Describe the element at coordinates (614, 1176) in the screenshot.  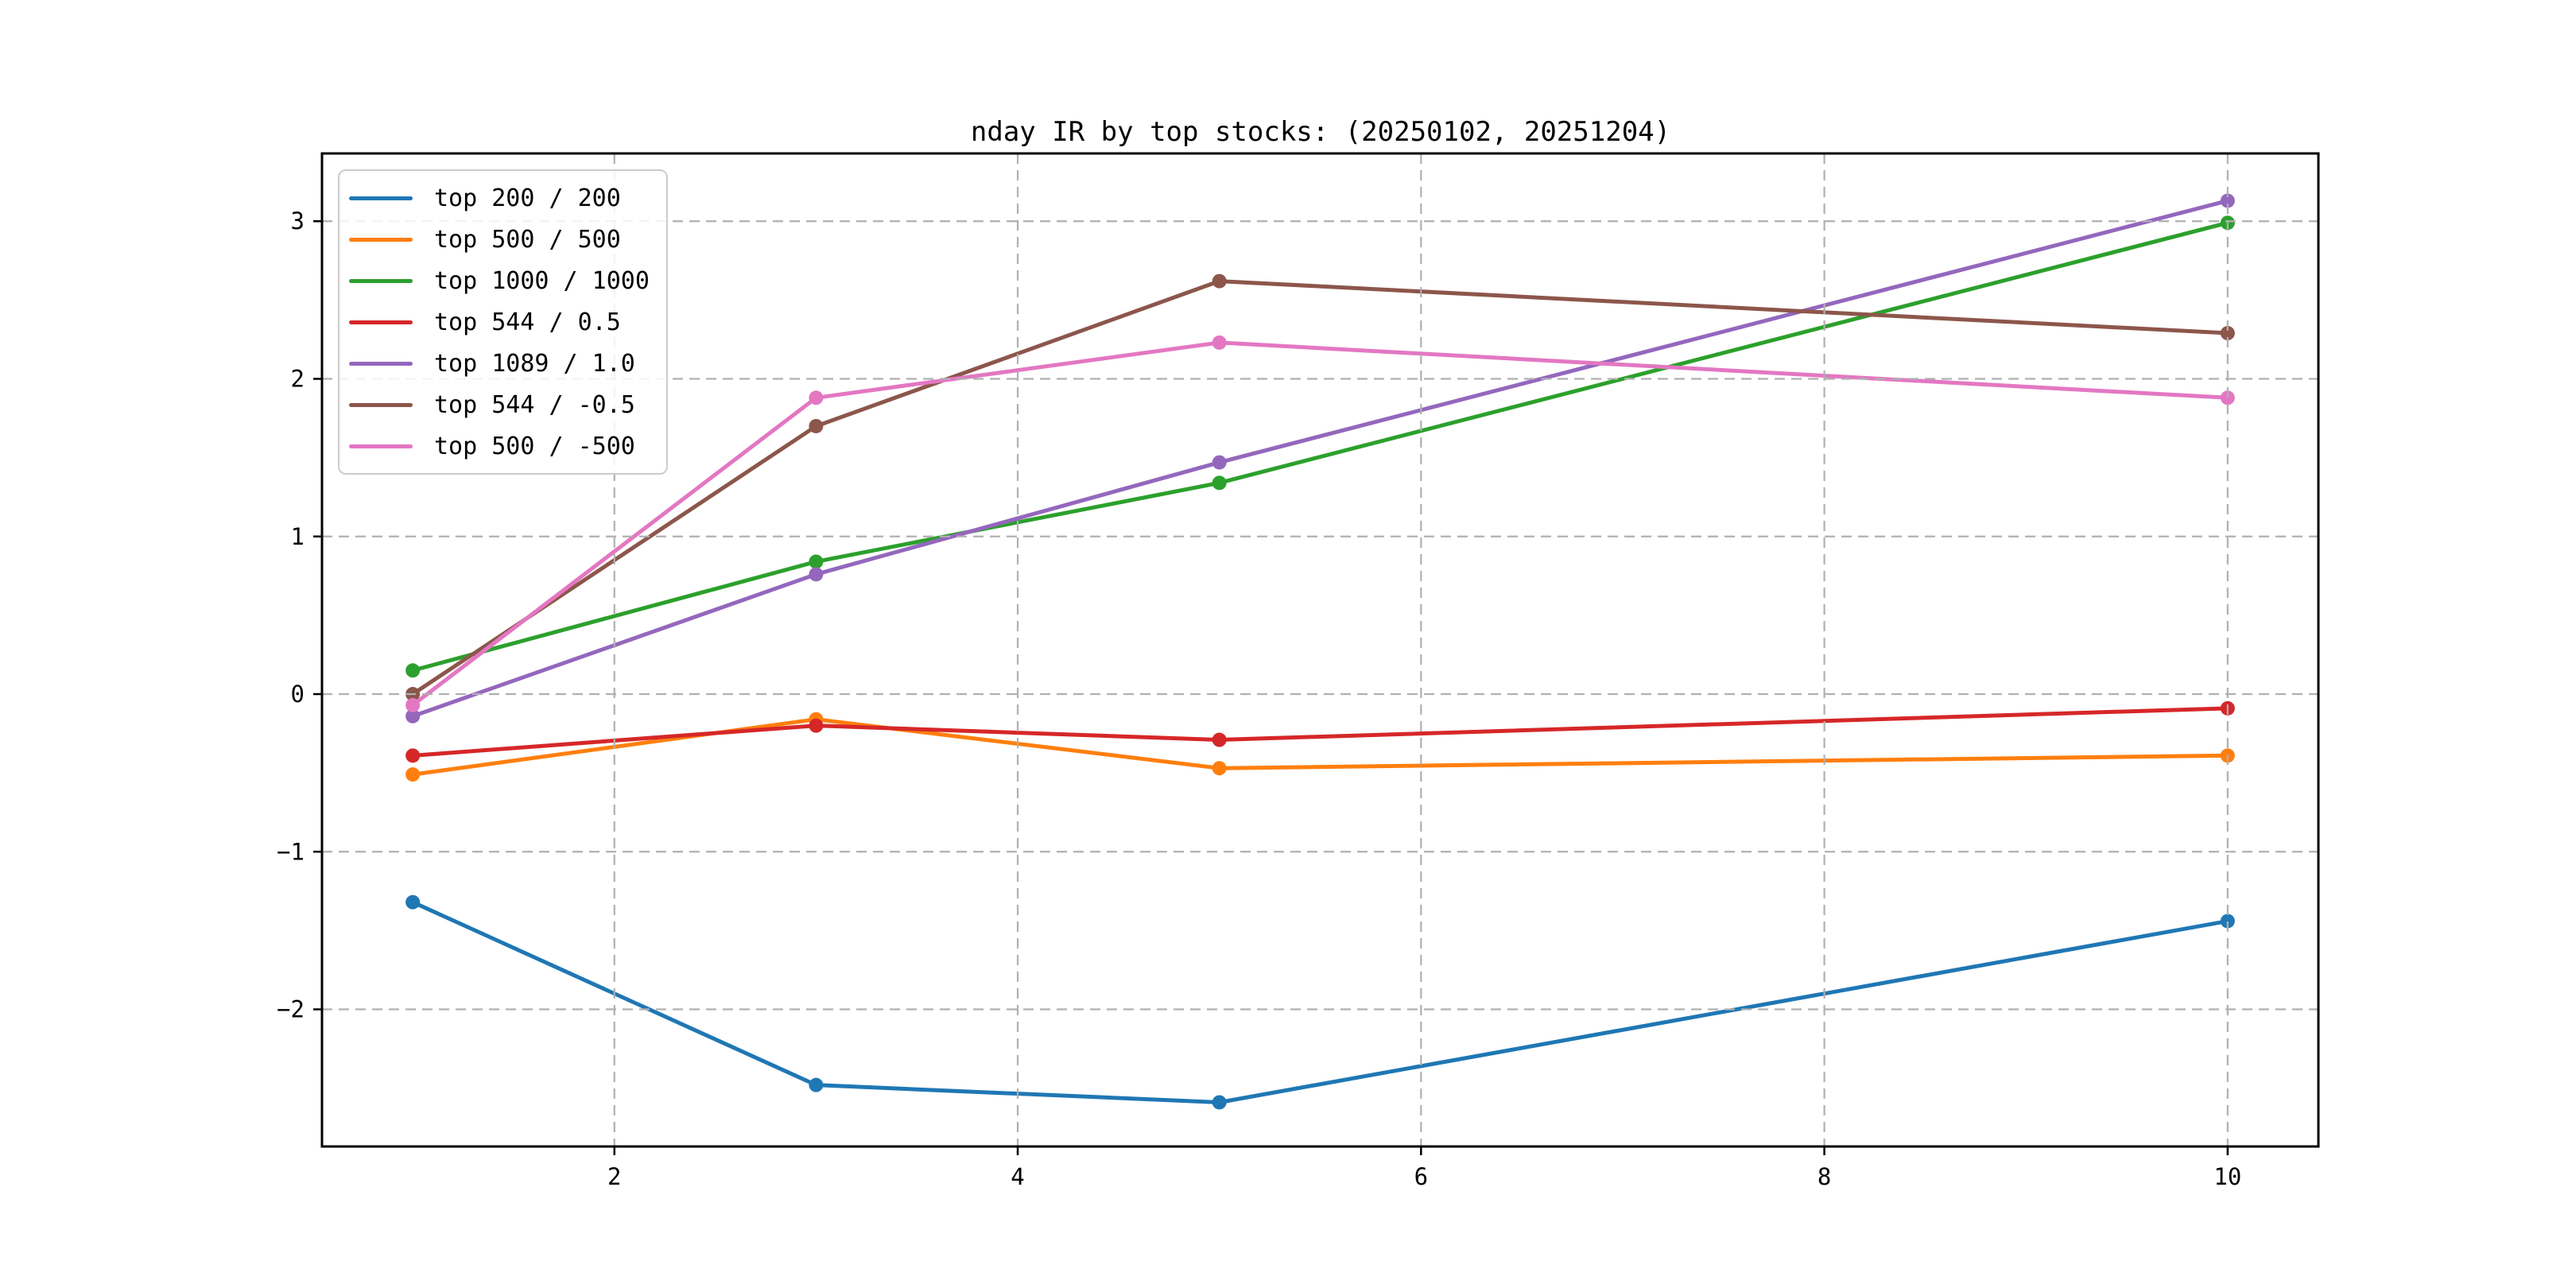
I see `x-tick-label: 2` at that location.